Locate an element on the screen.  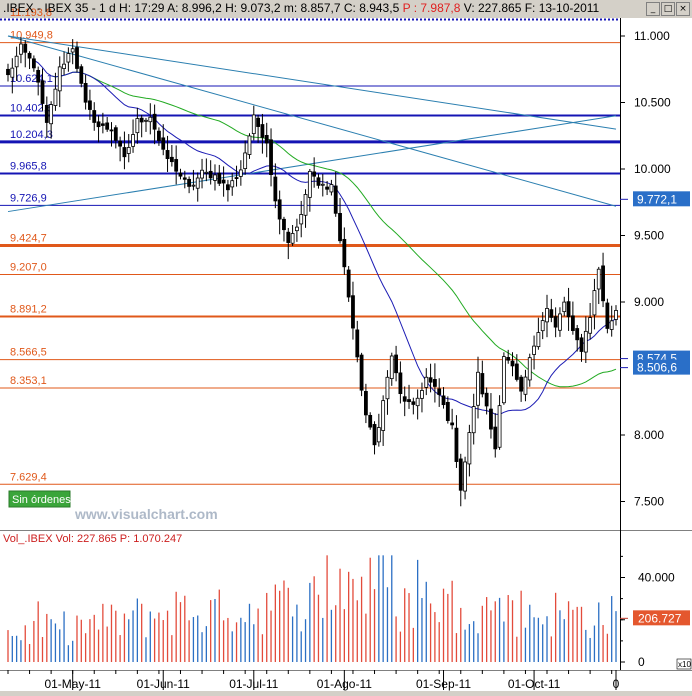
top-level-label: 11.193,8 is located at coordinates (31, 13).